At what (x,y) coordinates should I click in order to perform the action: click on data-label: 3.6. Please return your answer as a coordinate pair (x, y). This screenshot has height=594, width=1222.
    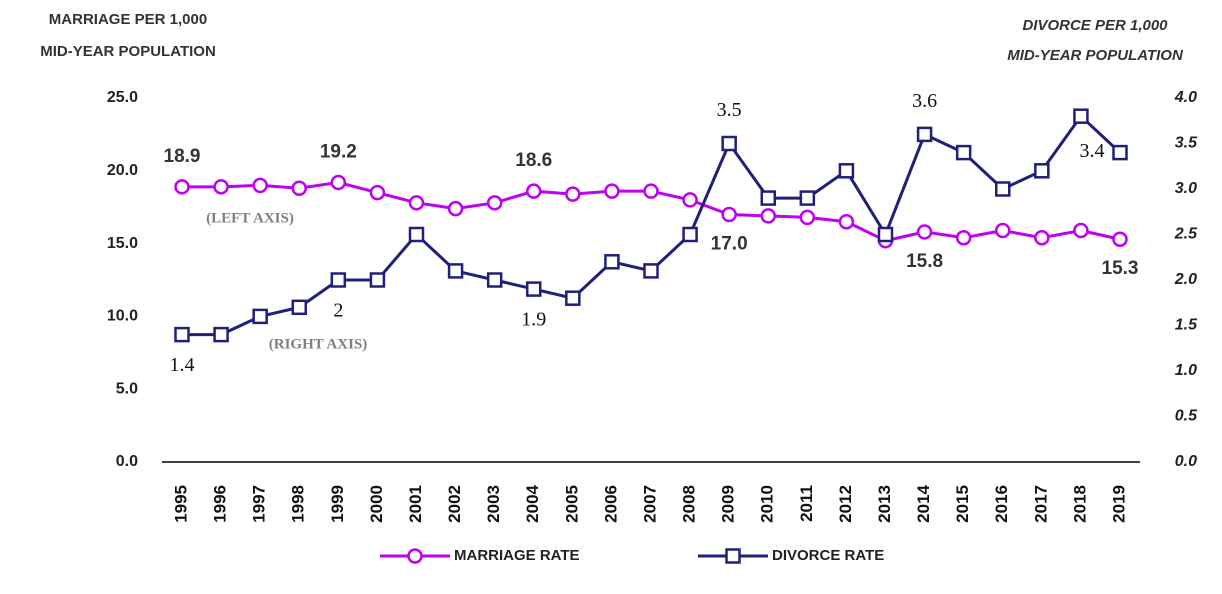
    Looking at the image, I should click on (924, 101).